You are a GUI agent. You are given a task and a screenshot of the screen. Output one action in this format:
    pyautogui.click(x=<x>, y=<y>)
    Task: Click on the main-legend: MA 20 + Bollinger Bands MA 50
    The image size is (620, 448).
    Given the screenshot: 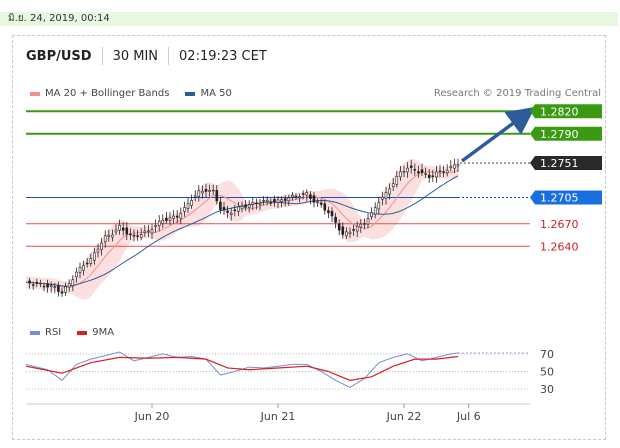 What is the action you would take?
    pyautogui.click(x=139, y=93)
    